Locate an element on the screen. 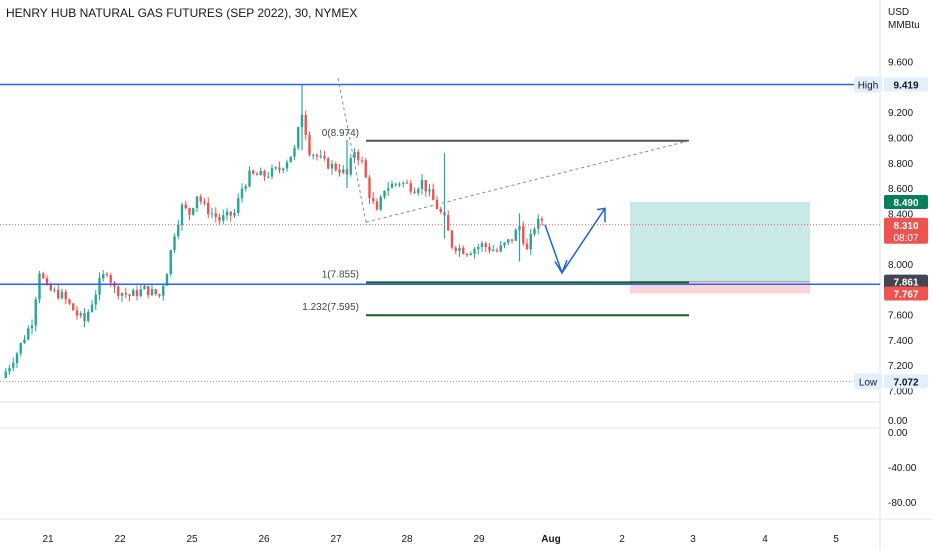  price-tick: 7.000 is located at coordinates (900, 392).